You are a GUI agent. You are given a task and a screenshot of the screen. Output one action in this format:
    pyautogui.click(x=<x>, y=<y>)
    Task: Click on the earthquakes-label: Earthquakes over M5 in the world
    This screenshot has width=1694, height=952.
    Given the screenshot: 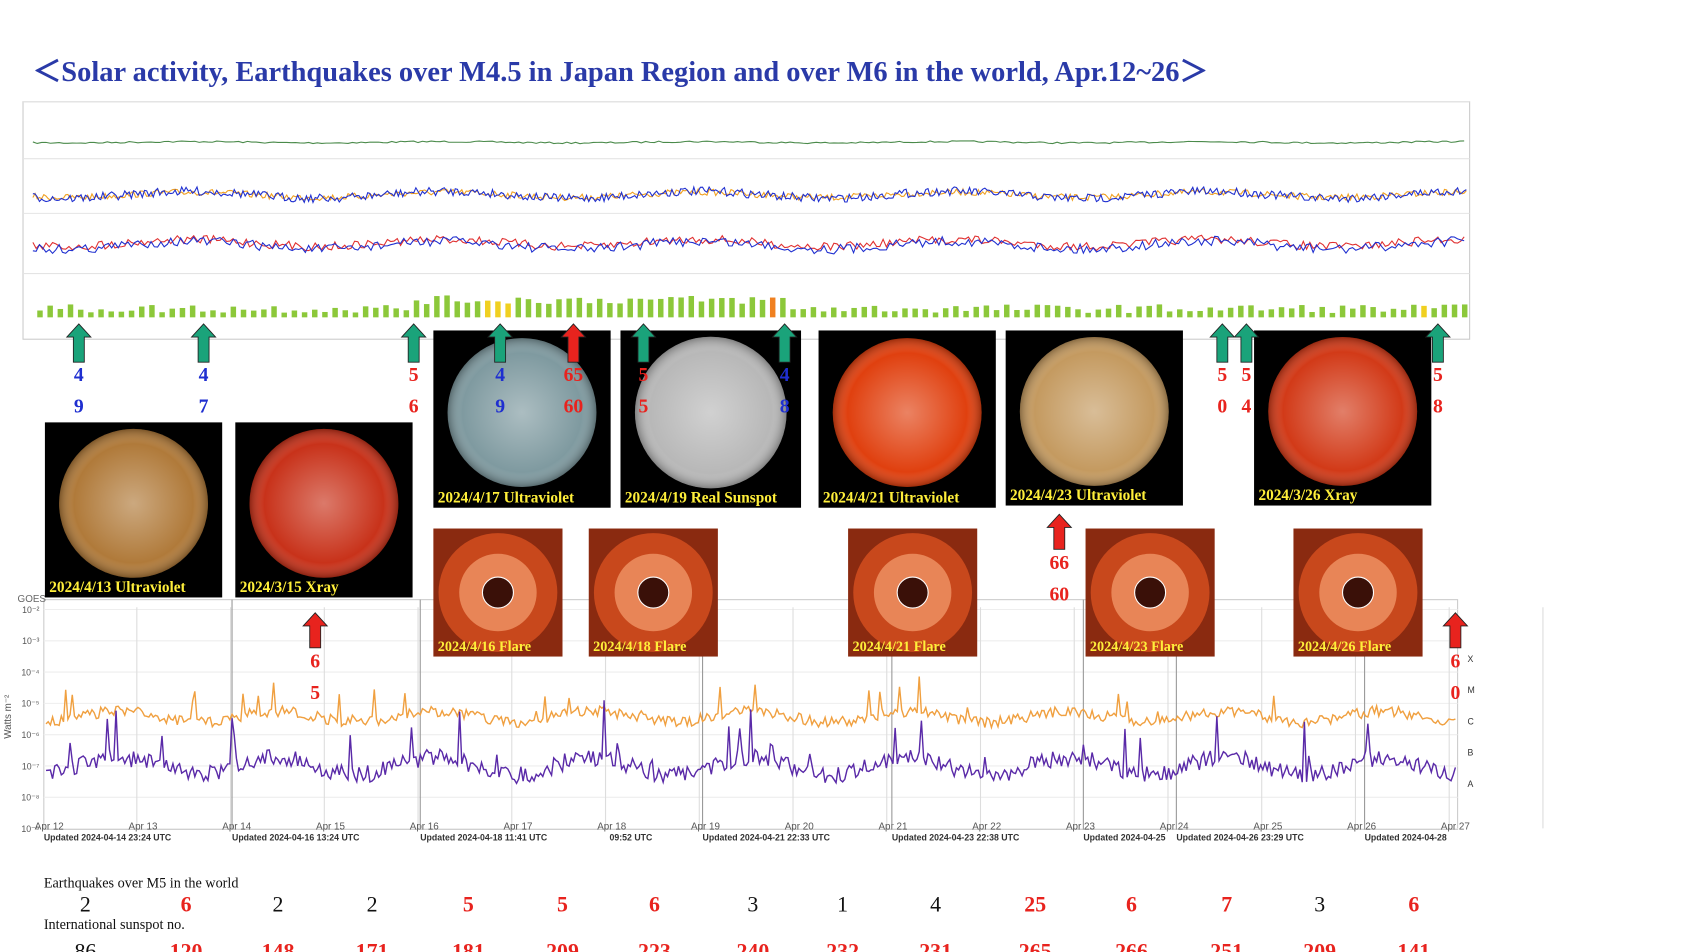 What is the action you would take?
    pyautogui.click(x=141, y=883)
    